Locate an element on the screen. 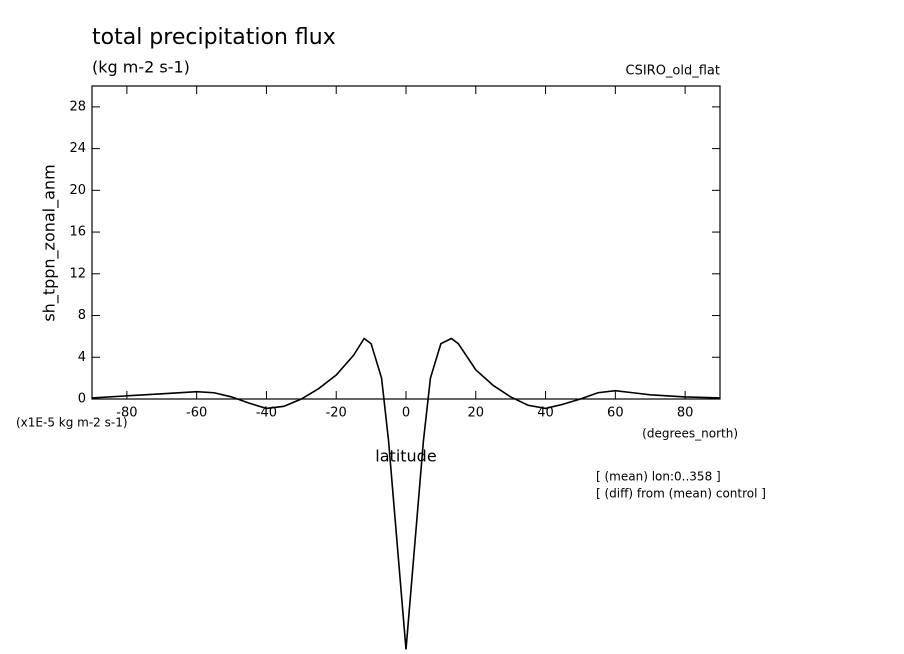 Image resolution: width=904 pixels, height=654 pixels. x-axis-label: latitude is located at coordinates (405, 456).